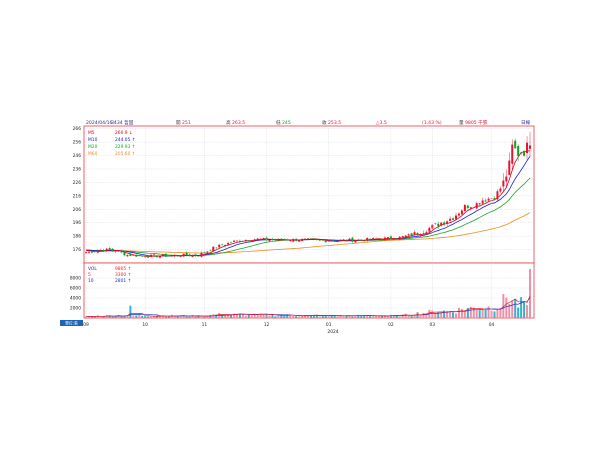  What do you see at coordinates (77, 129) in the screenshot?
I see `price-tick-label: 266` at bounding box center [77, 129].